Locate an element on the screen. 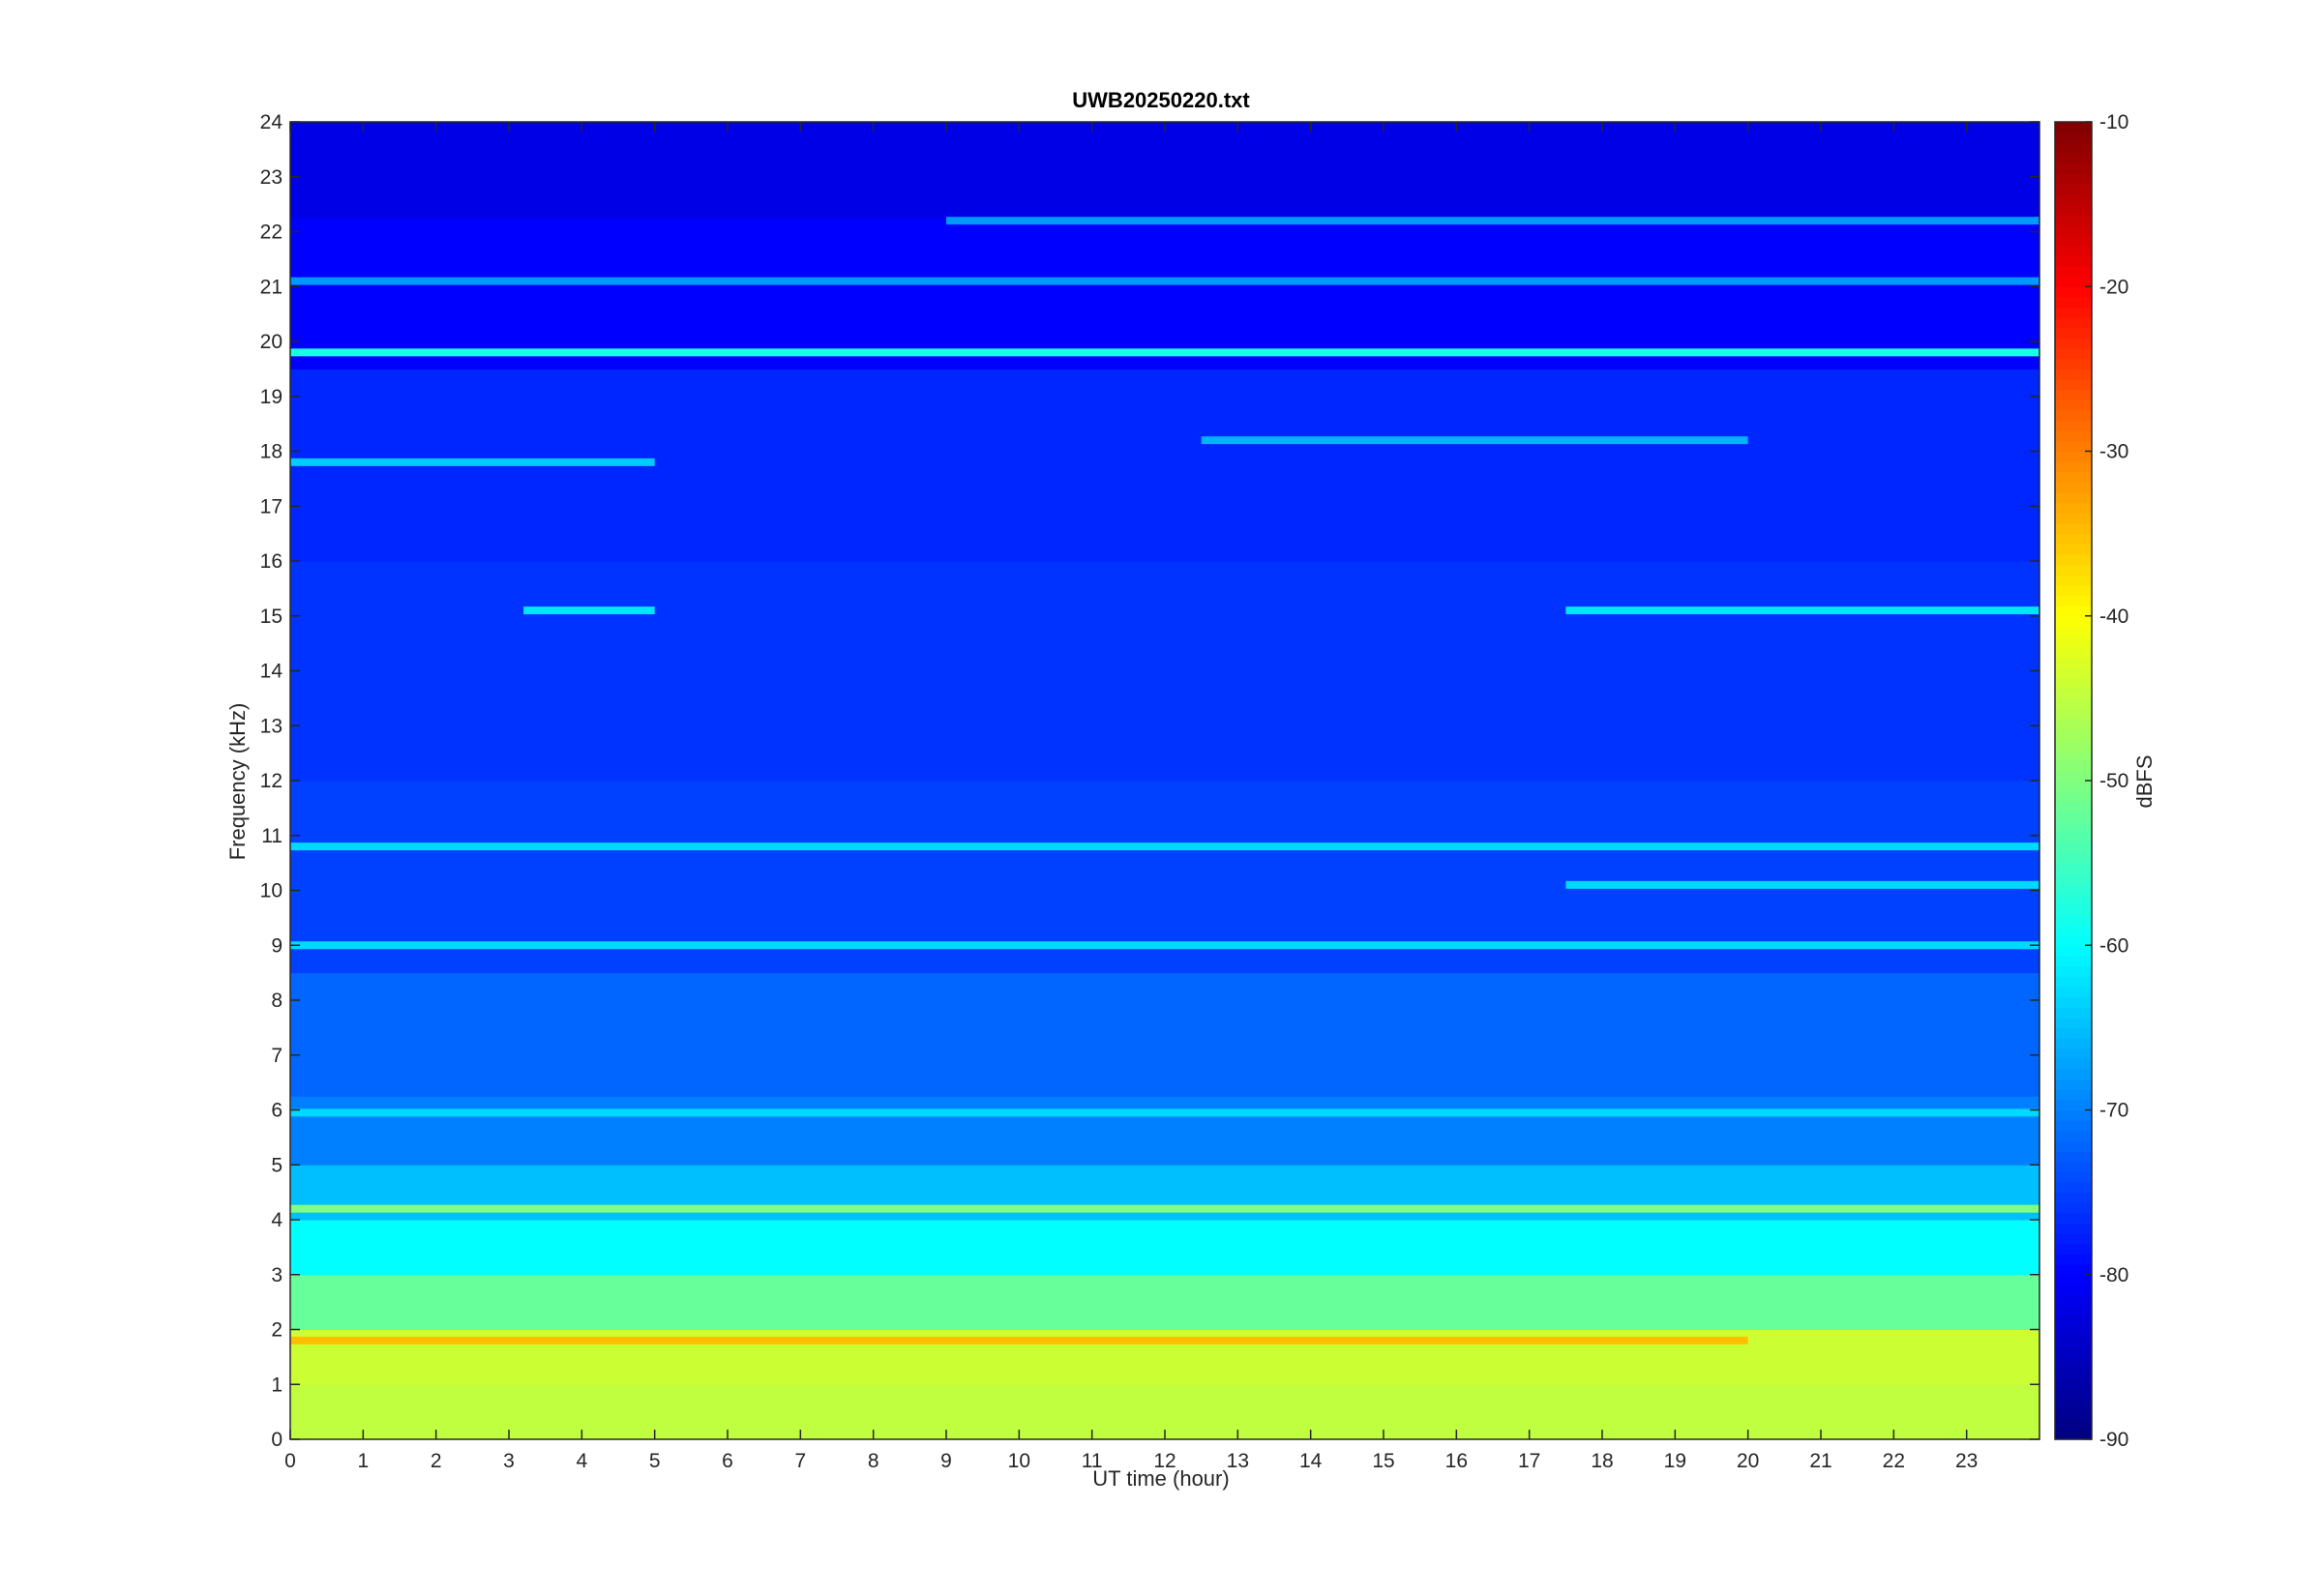 Image resolution: width=2322 pixels, height=1596 pixels. y-tick-label: 6 is located at coordinates (277, 1111).